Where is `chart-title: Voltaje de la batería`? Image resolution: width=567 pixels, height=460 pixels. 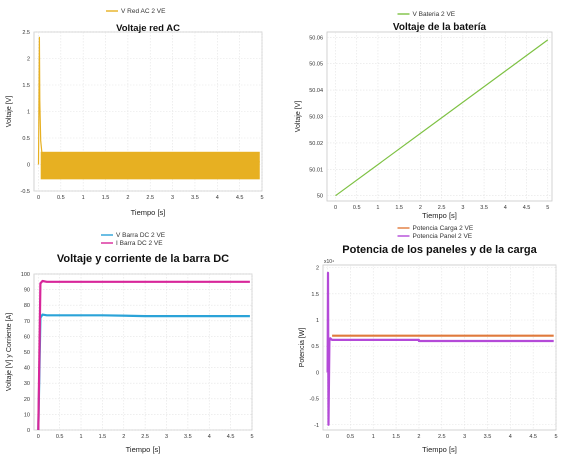
chart-title: Voltaje de la batería is located at coordinates (440, 27).